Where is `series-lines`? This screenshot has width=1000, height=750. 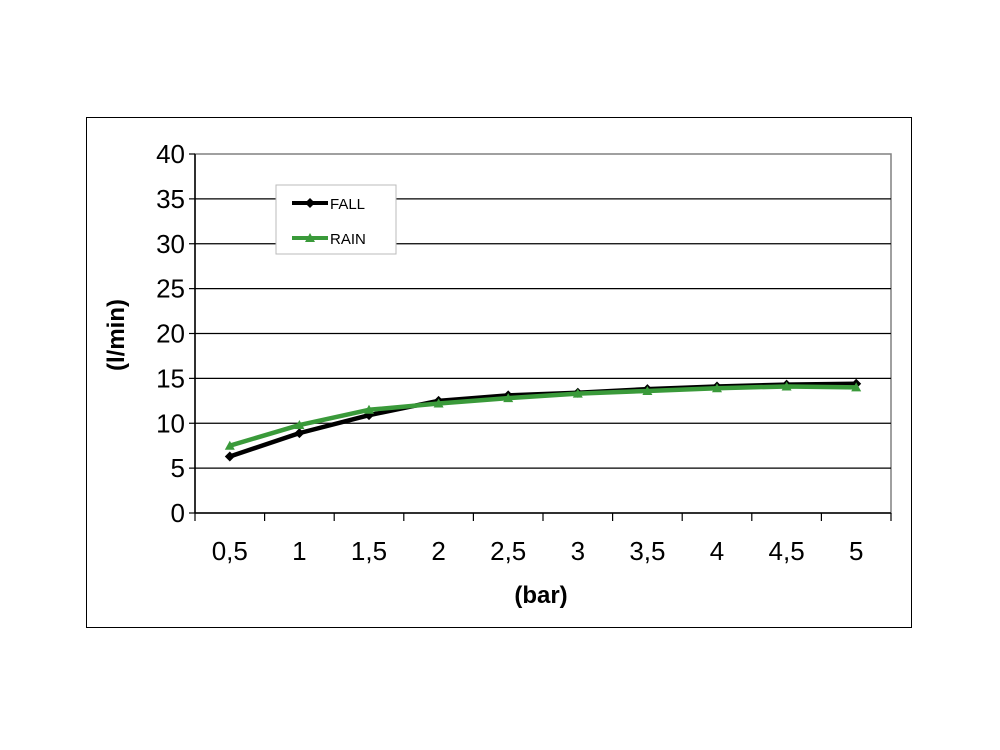 series-lines is located at coordinates (543, 420).